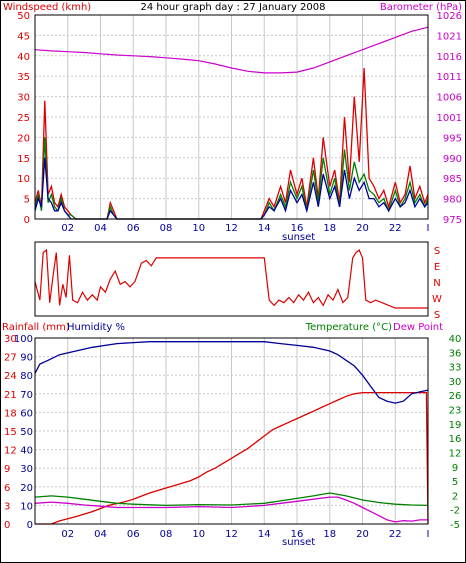 This screenshot has width=466, height=563. I want to click on humidity-tick-label: 50, so click(26, 432).